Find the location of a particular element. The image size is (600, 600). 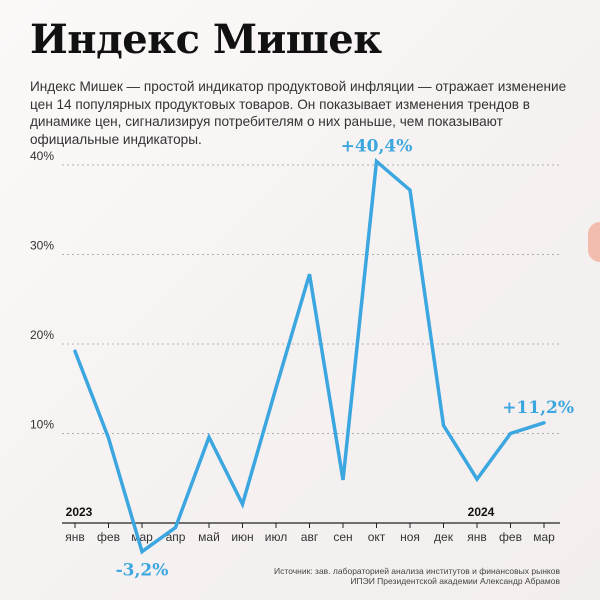

x-tick-label: июл is located at coordinates (276, 537).